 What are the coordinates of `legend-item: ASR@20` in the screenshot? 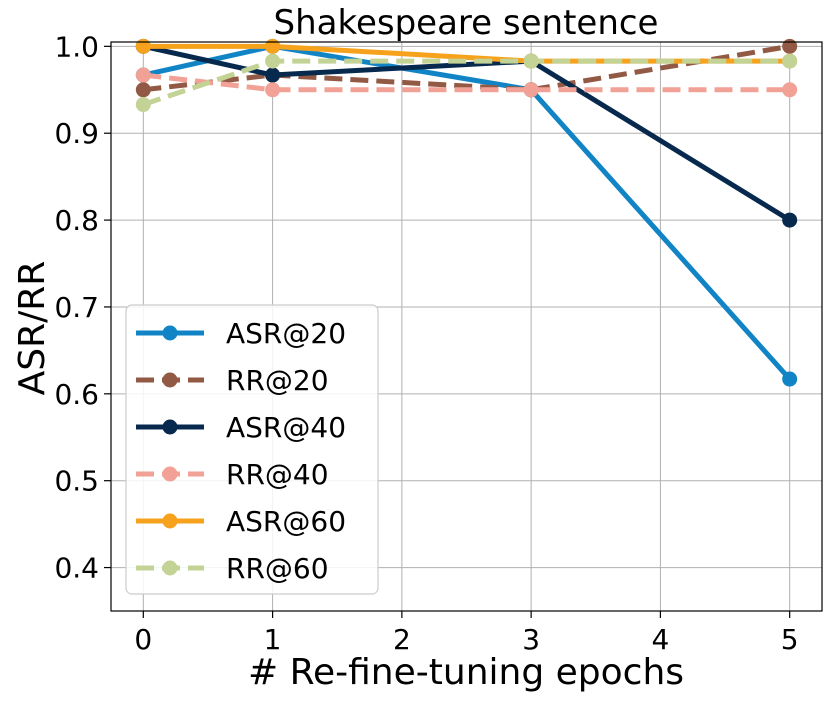 It's located at (241, 333).